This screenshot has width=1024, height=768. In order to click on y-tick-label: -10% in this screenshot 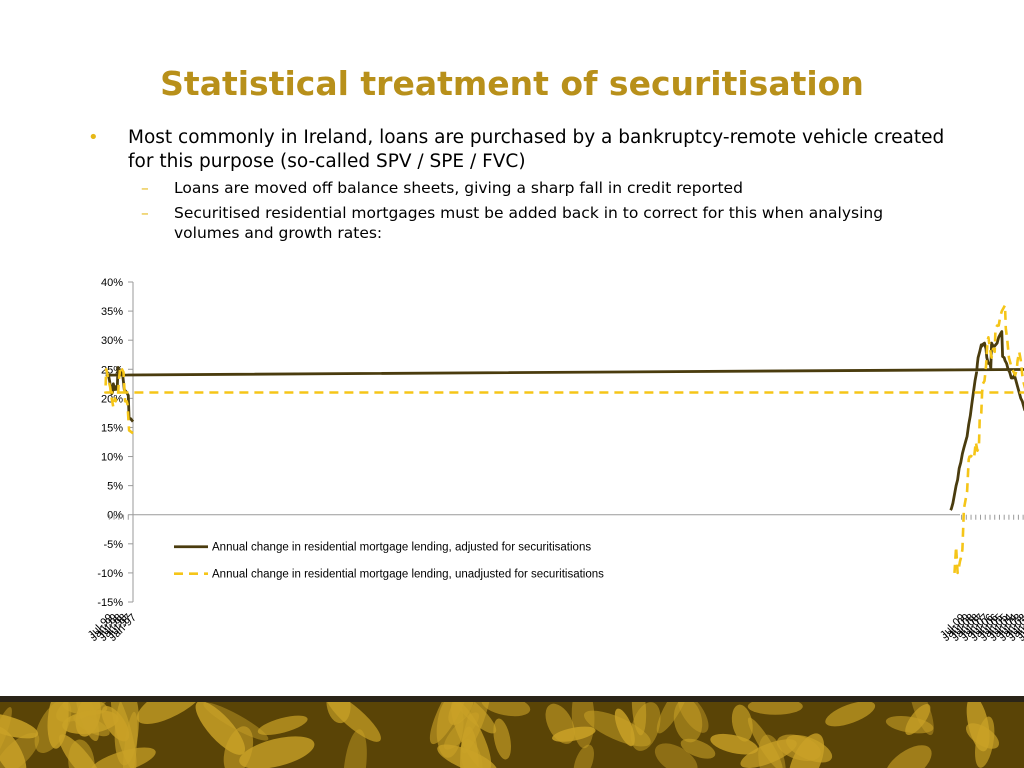, I will do `click(110, 574)`.